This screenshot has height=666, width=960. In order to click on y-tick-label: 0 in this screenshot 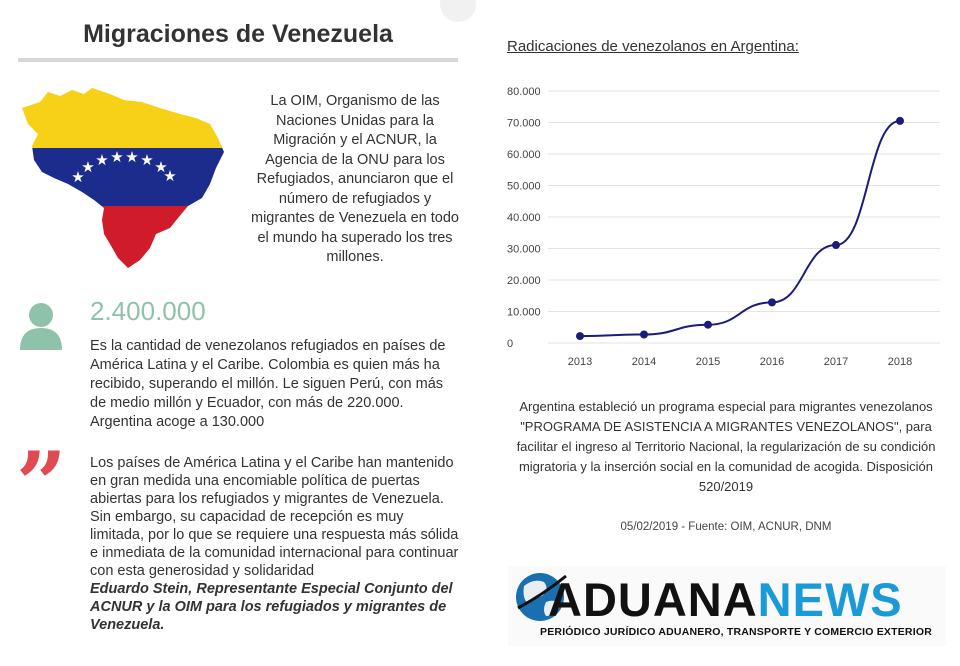, I will do `click(510, 344)`.